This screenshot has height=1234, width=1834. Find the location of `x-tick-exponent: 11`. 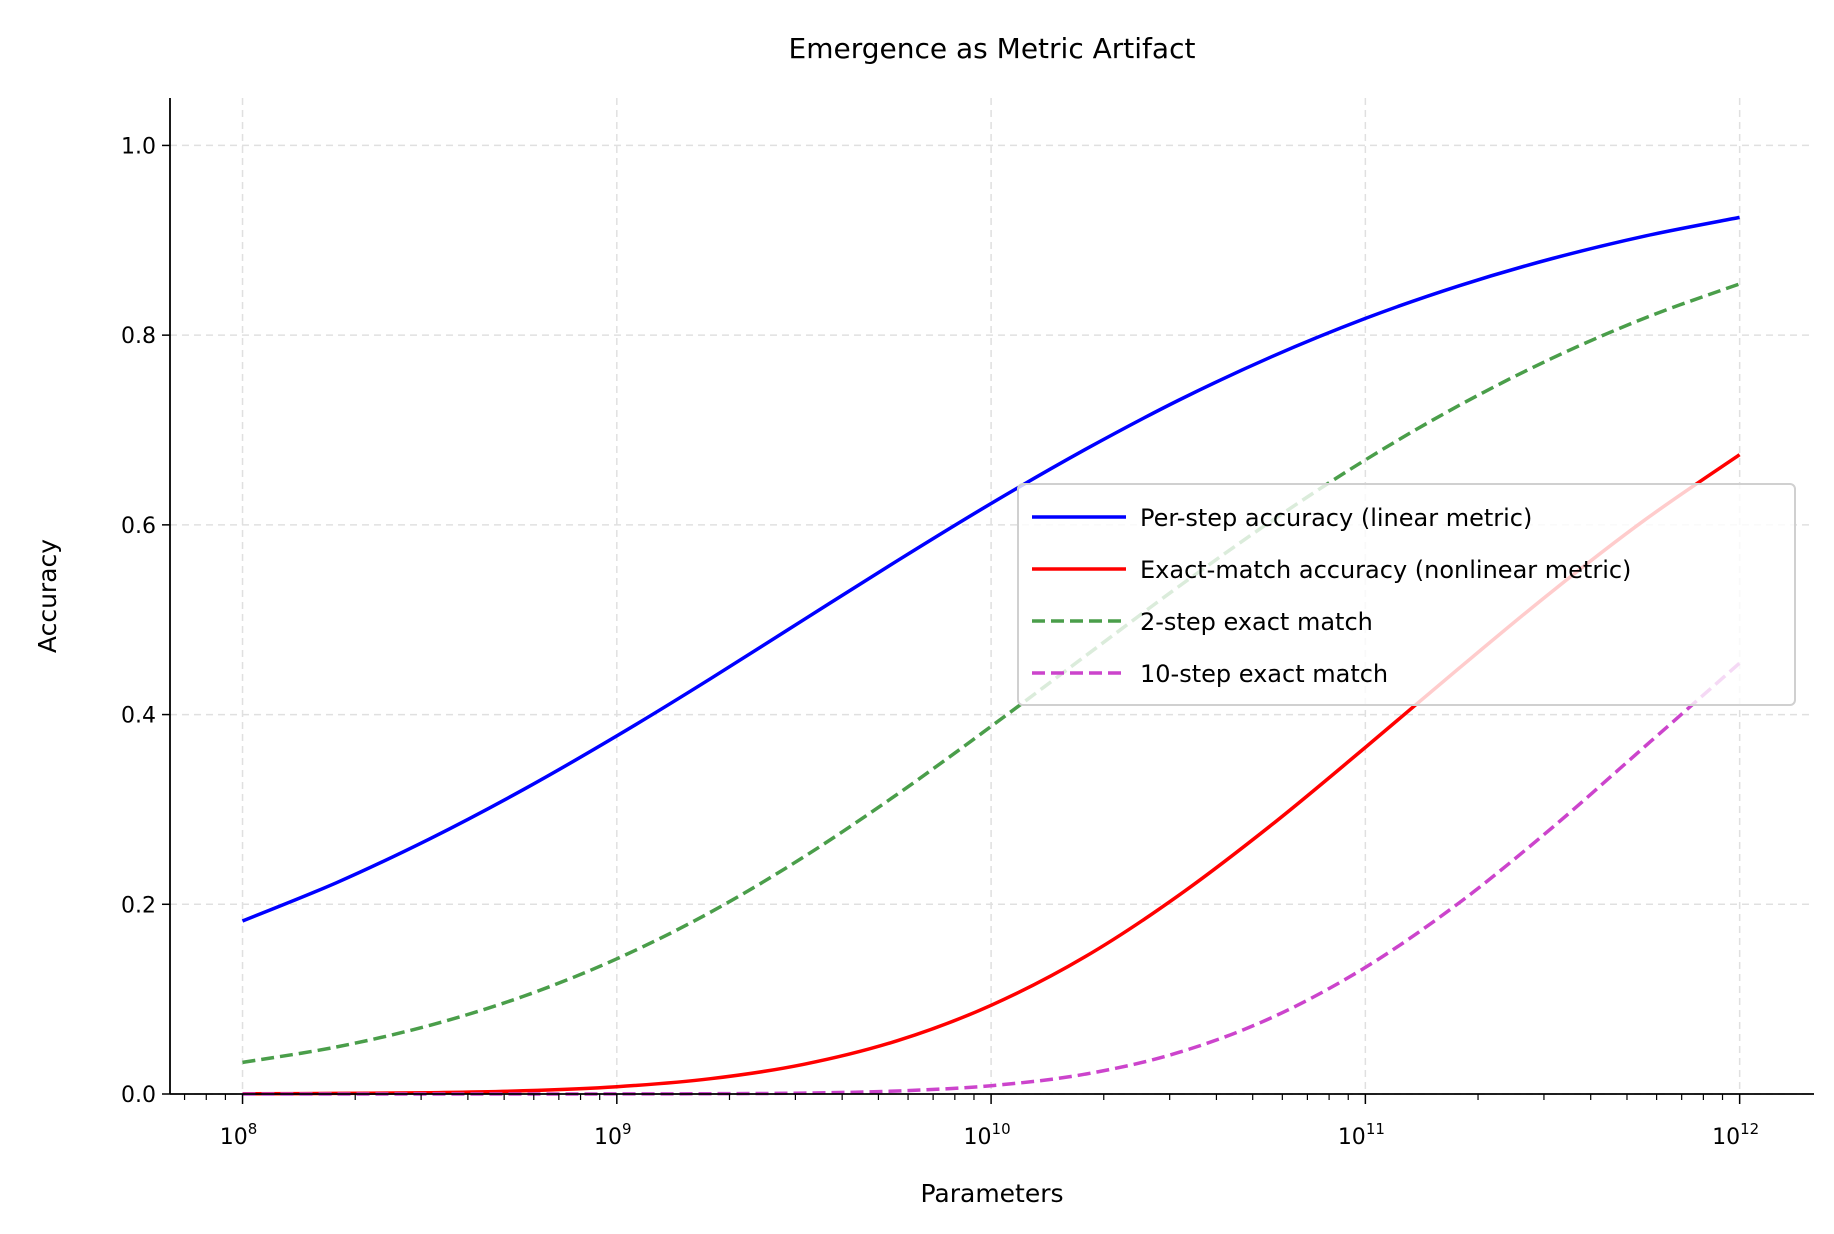

x-tick-exponent: 11 is located at coordinates (1375, 1129).